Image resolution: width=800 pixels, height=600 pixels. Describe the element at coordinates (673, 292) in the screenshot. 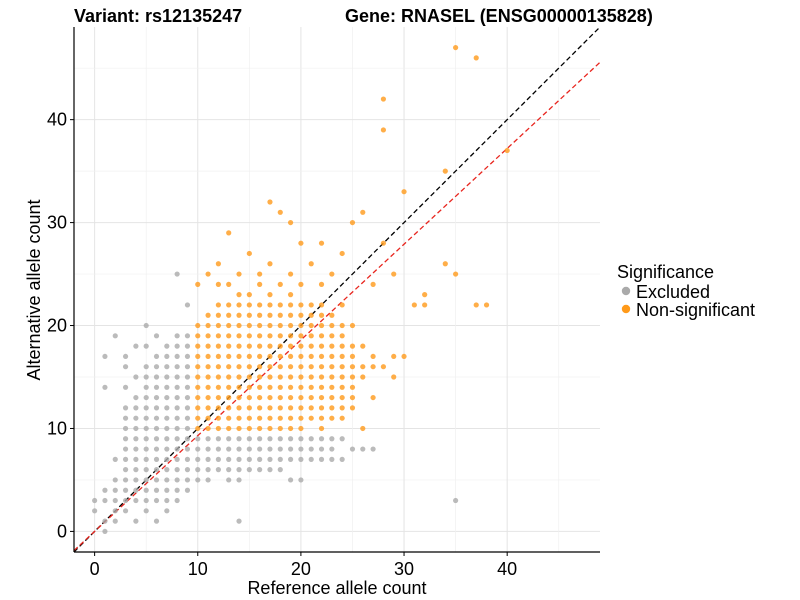

I see `legend-label-excluded: Excluded` at that location.